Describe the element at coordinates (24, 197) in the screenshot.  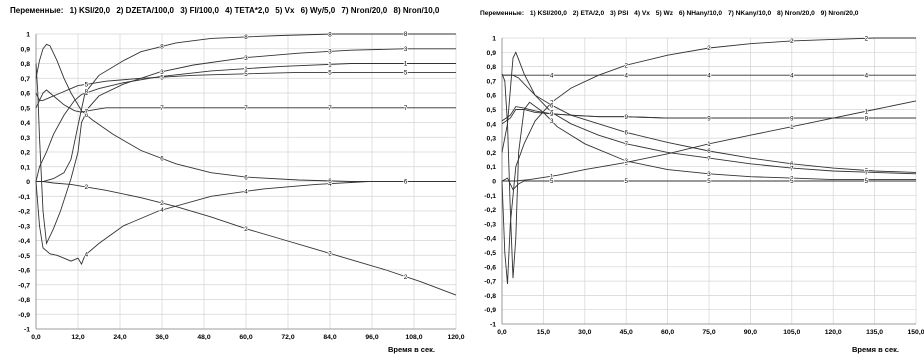
I see `y-tick-label: -0,1` at that location.